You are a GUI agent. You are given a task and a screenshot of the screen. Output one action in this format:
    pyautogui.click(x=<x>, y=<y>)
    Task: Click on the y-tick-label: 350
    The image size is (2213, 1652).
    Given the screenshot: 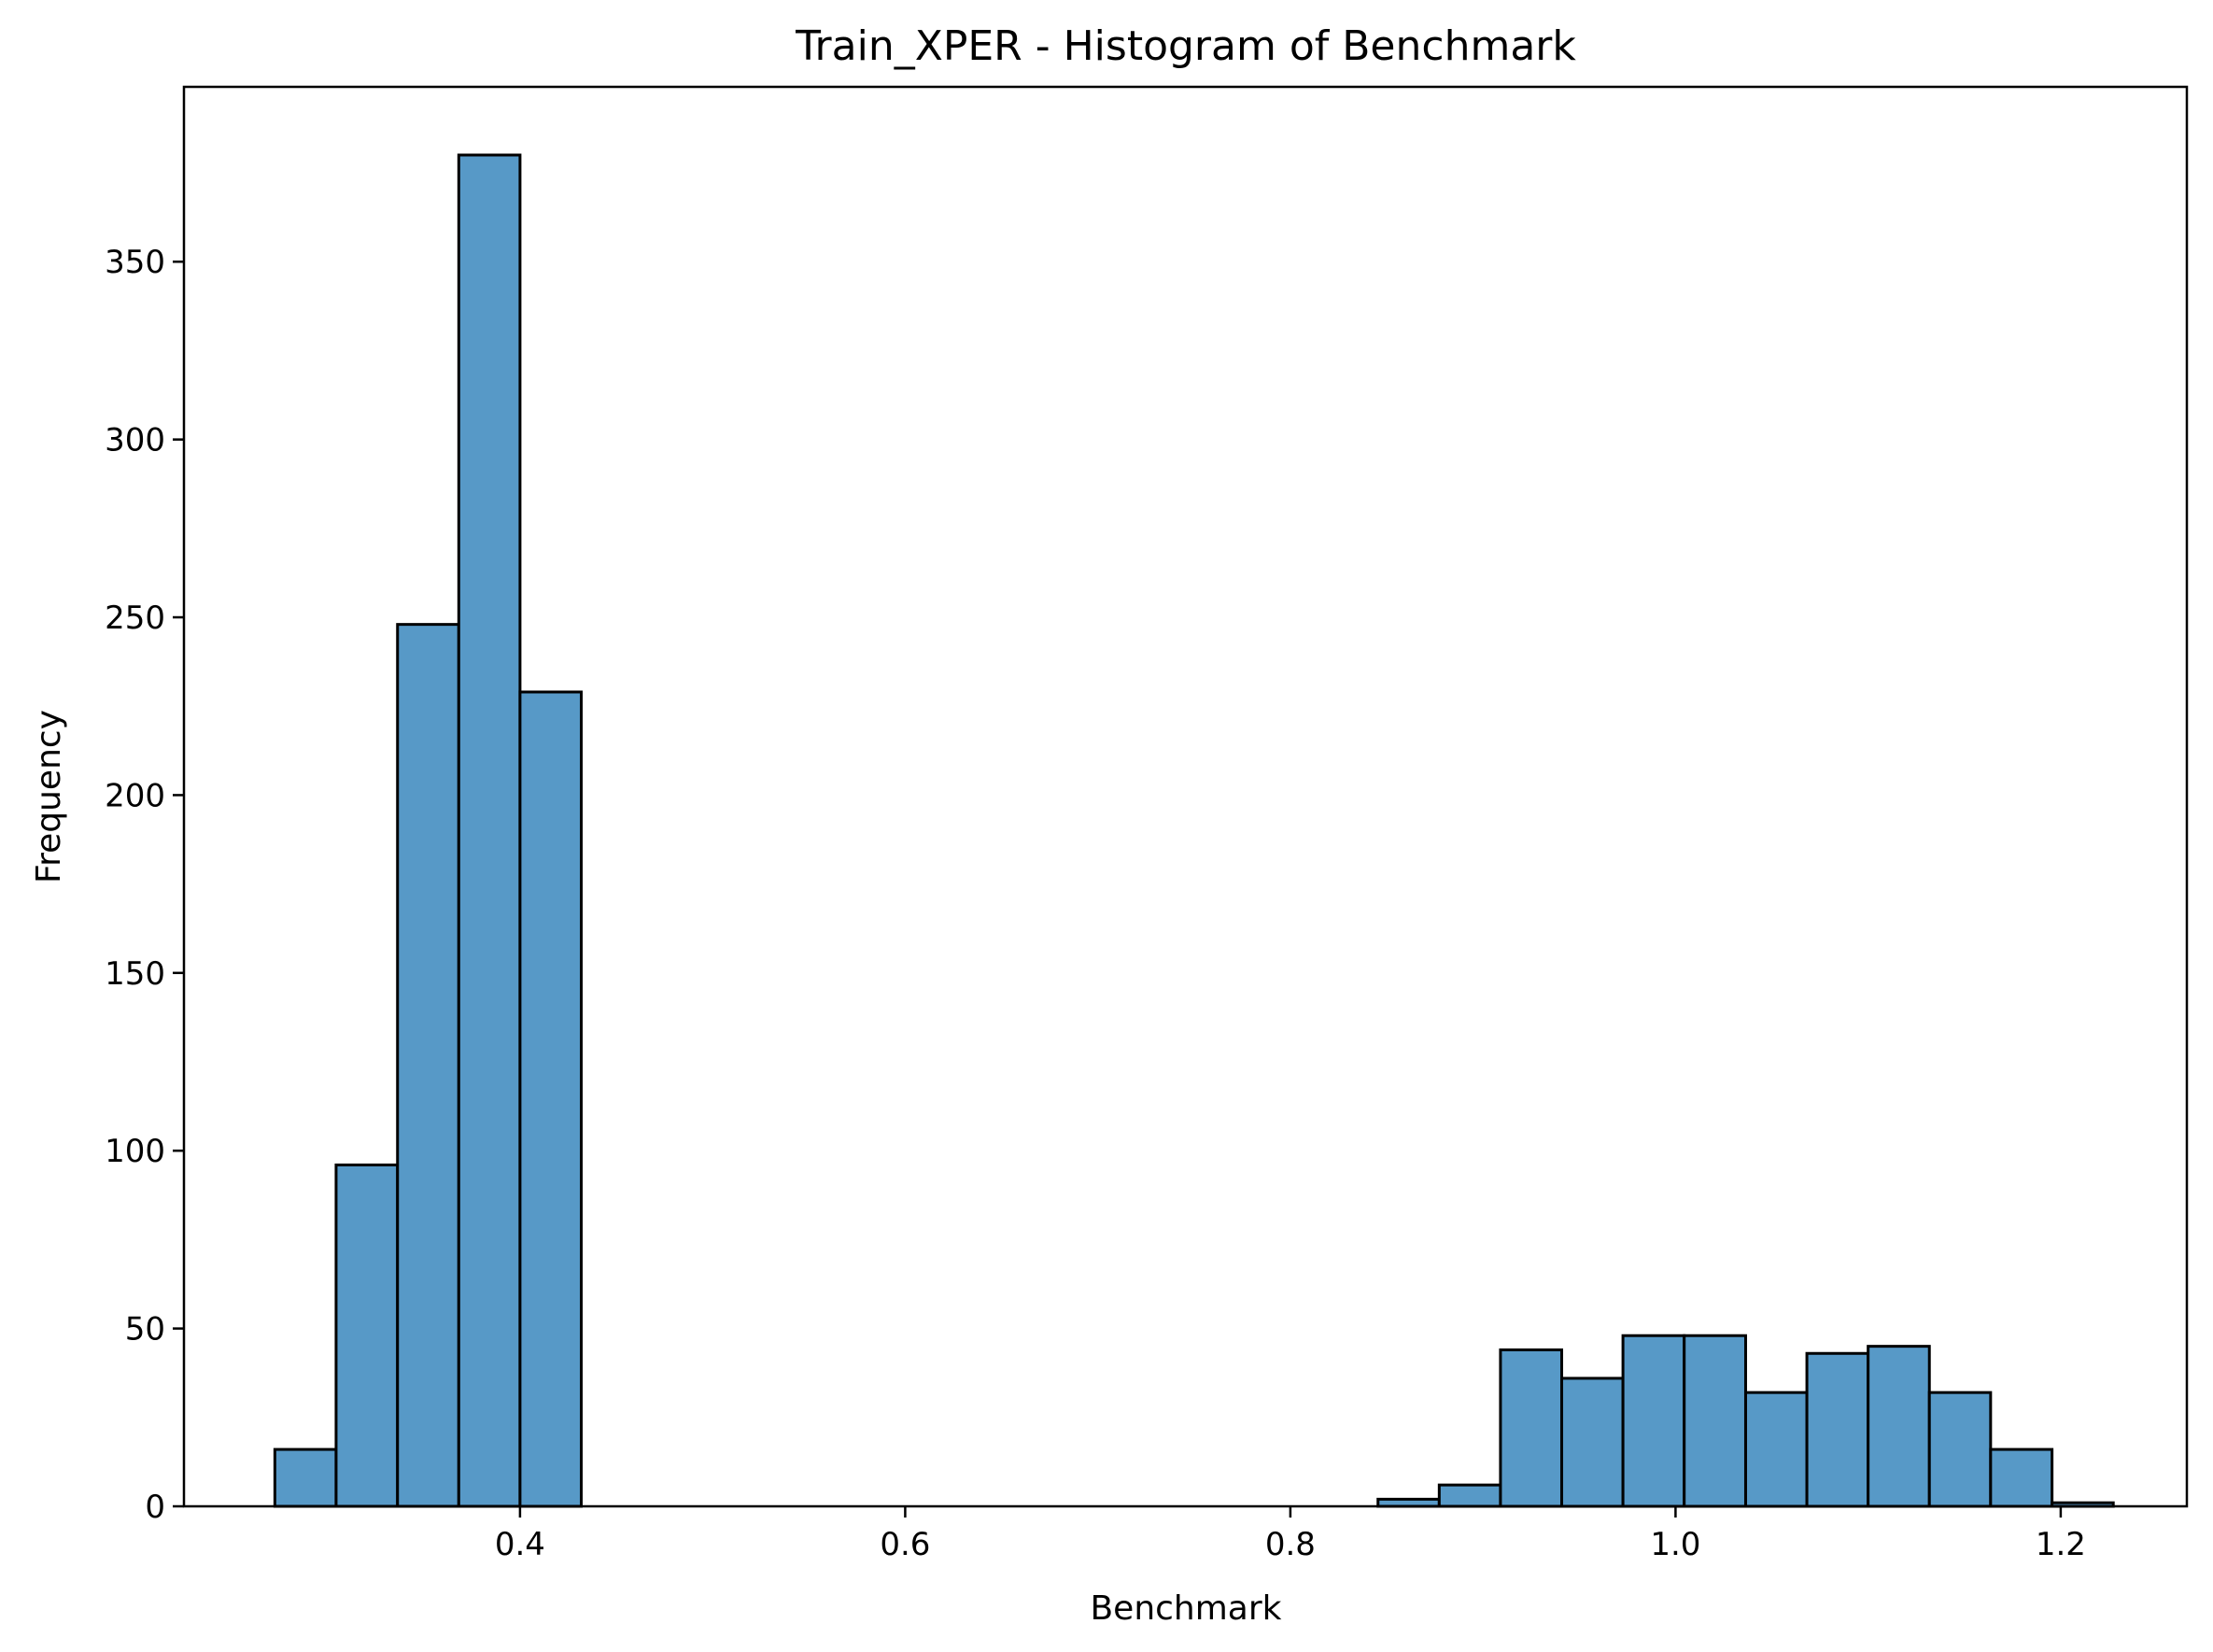 What is the action you would take?
    pyautogui.click(x=135, y=262)
    